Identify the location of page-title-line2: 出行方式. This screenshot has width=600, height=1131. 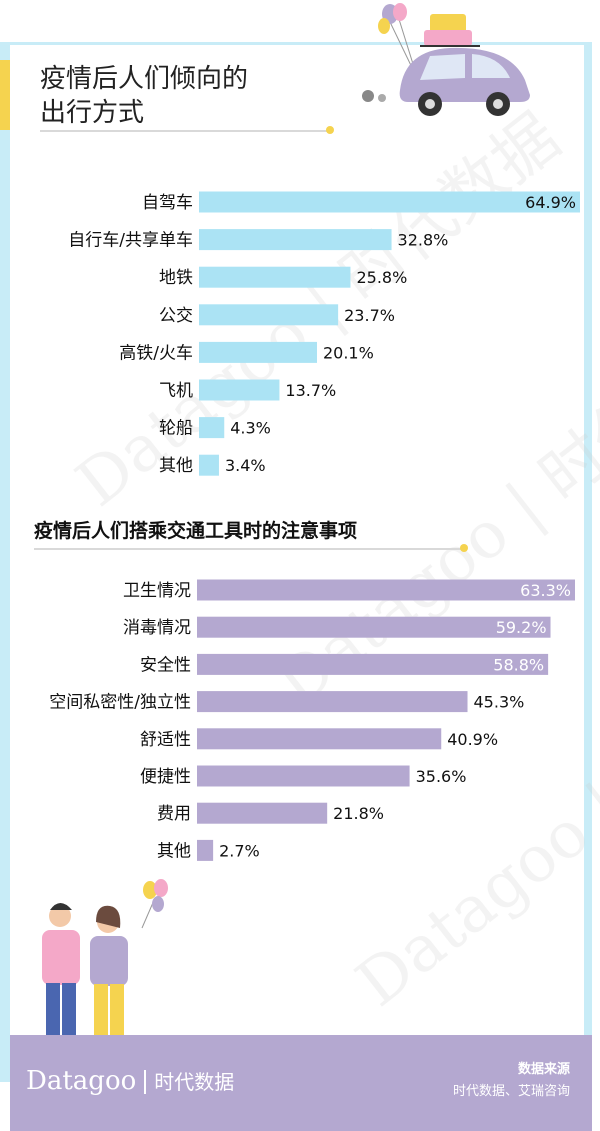
(92, 113).